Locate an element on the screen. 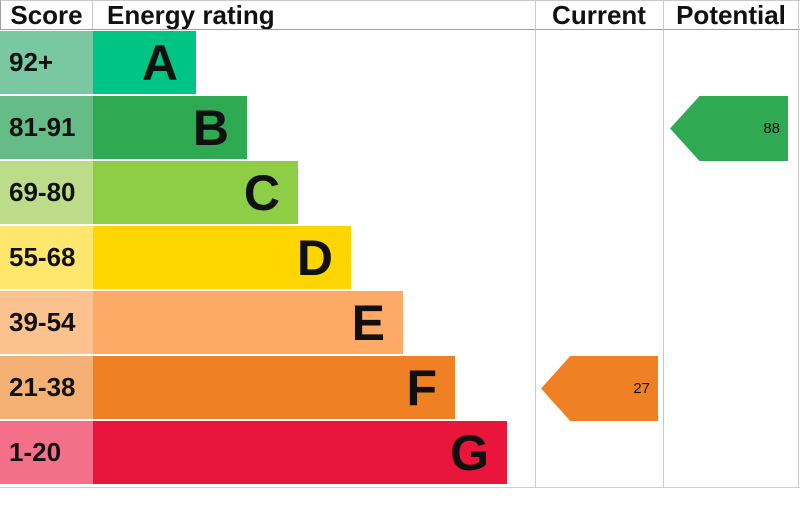 The width and height of the screenshot is (800, 520). potential-arrow: 88 is located at coordinates (729, 128).